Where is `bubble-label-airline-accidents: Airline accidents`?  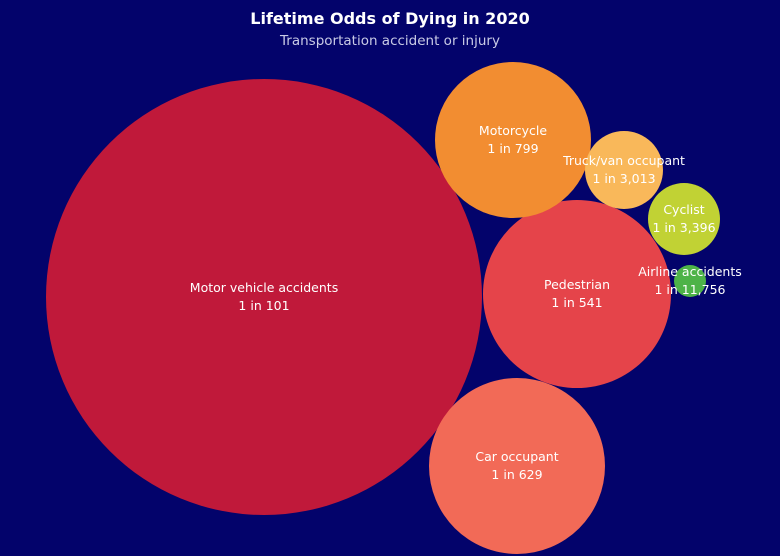 bubble-label-airline-accidents: Airline accidents is located at coordinates (690, 271).